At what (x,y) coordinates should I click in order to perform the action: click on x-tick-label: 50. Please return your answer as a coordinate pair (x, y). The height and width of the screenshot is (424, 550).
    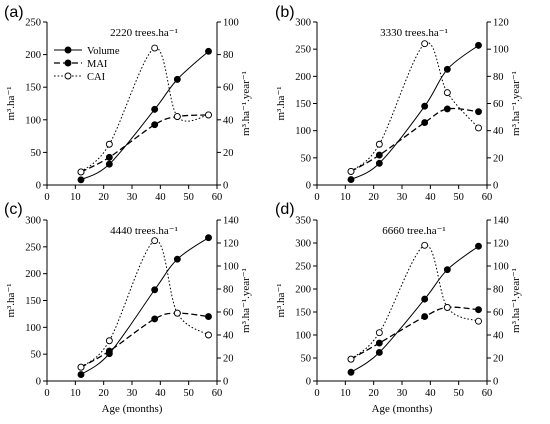
    Looking at the image, I should click on (458, 393).